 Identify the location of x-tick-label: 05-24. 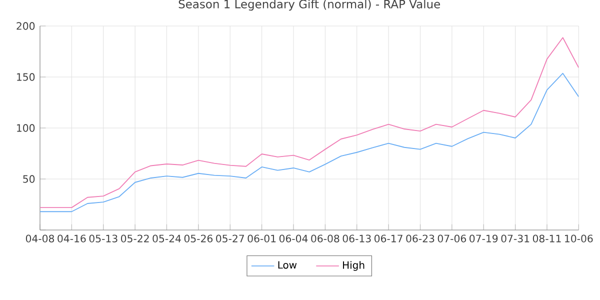
(166, 238).